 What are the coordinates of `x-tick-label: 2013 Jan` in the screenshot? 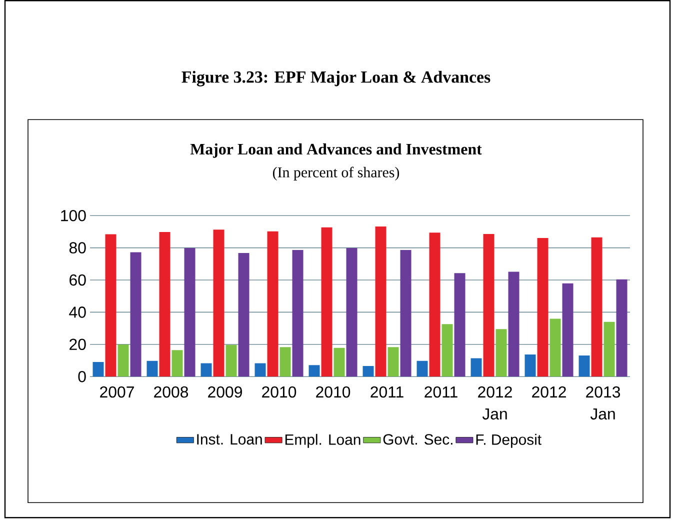 It's located at (603, 403).